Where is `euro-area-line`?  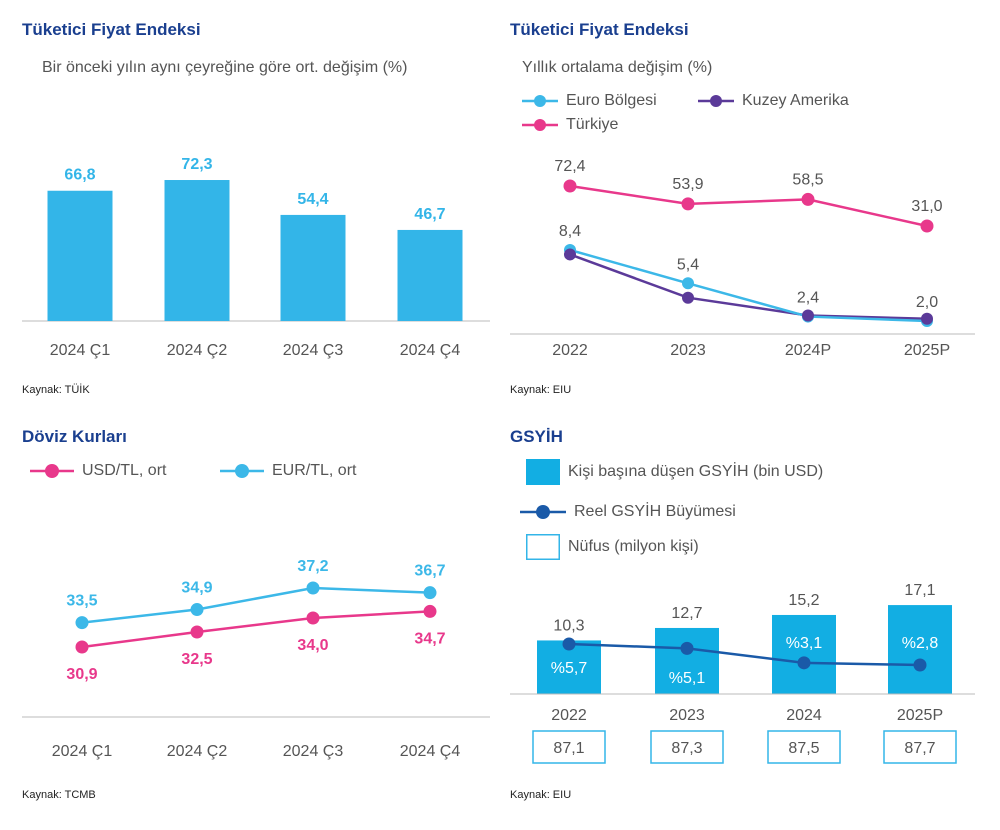
euro-area-line is located at coordinates (748, 285).